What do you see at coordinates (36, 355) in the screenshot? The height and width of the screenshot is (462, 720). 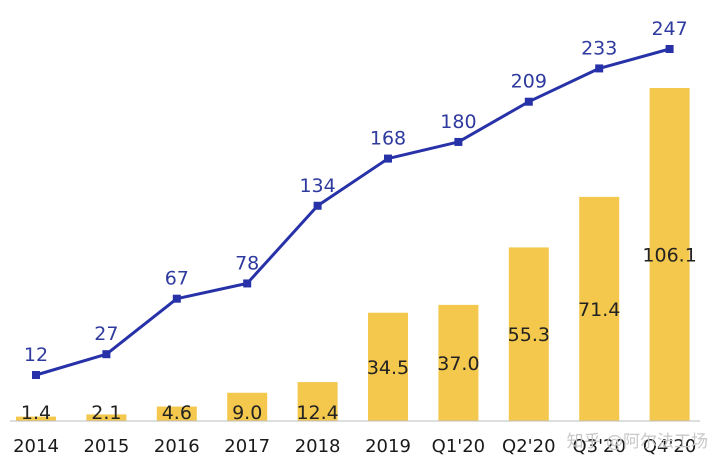 I see `line-label-0: 12` at bounding box center [36, 355].